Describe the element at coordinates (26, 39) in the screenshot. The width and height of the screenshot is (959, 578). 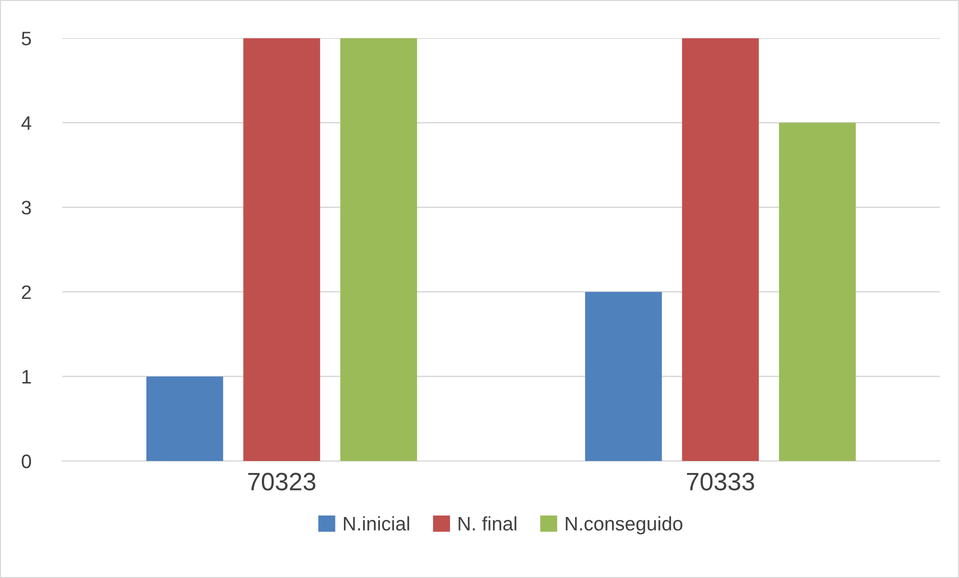
I see `y-tick-label: 5` at that location.